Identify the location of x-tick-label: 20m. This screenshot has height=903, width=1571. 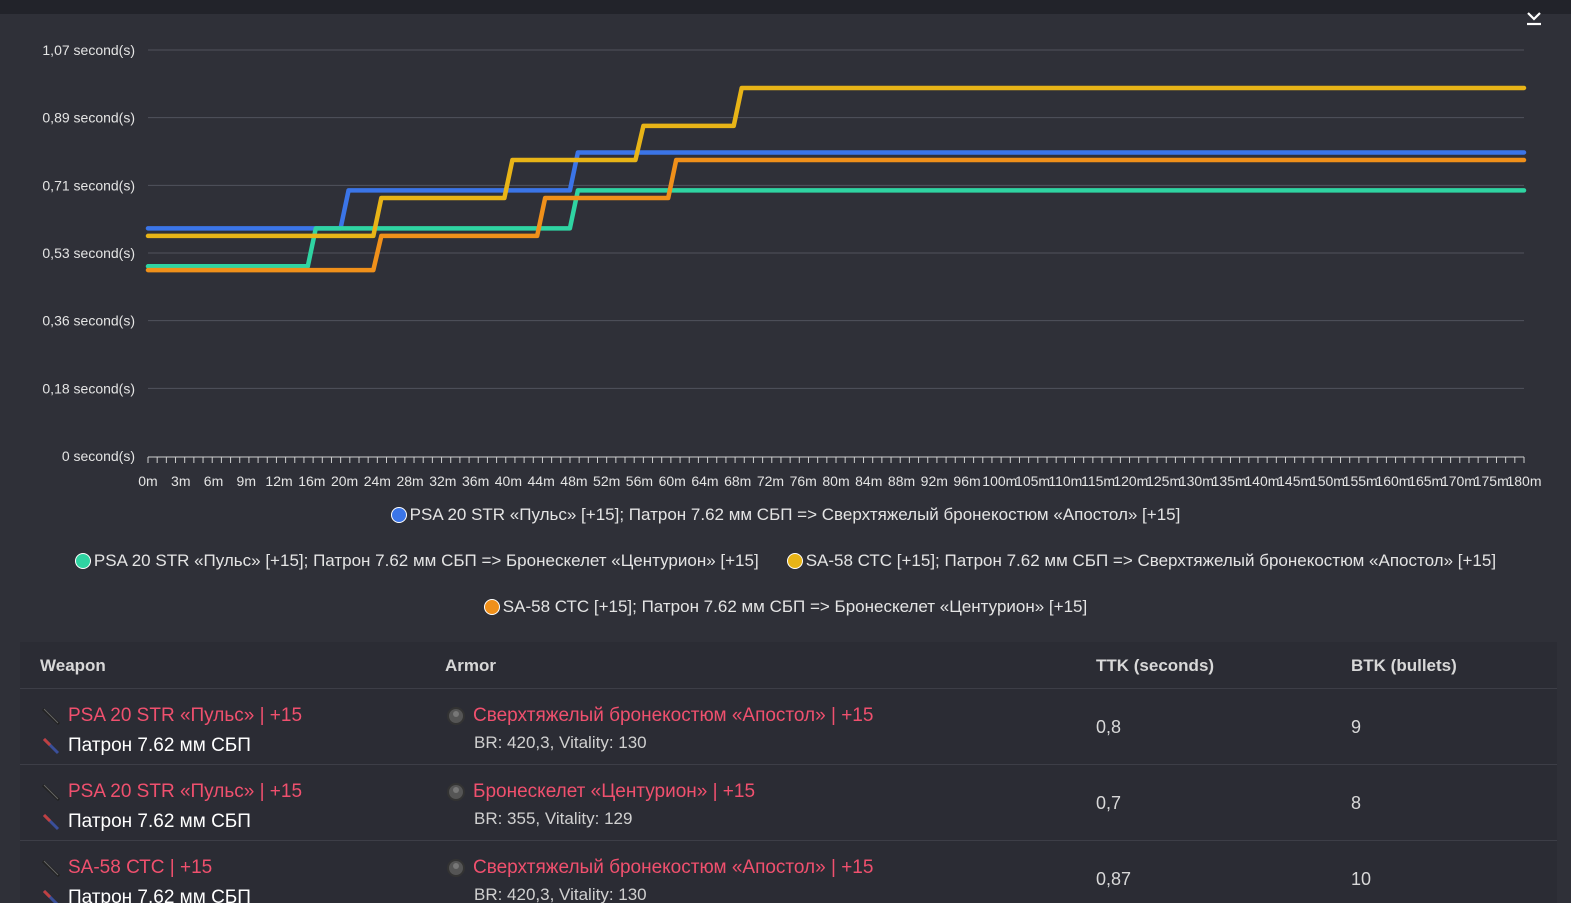
(344, 481).